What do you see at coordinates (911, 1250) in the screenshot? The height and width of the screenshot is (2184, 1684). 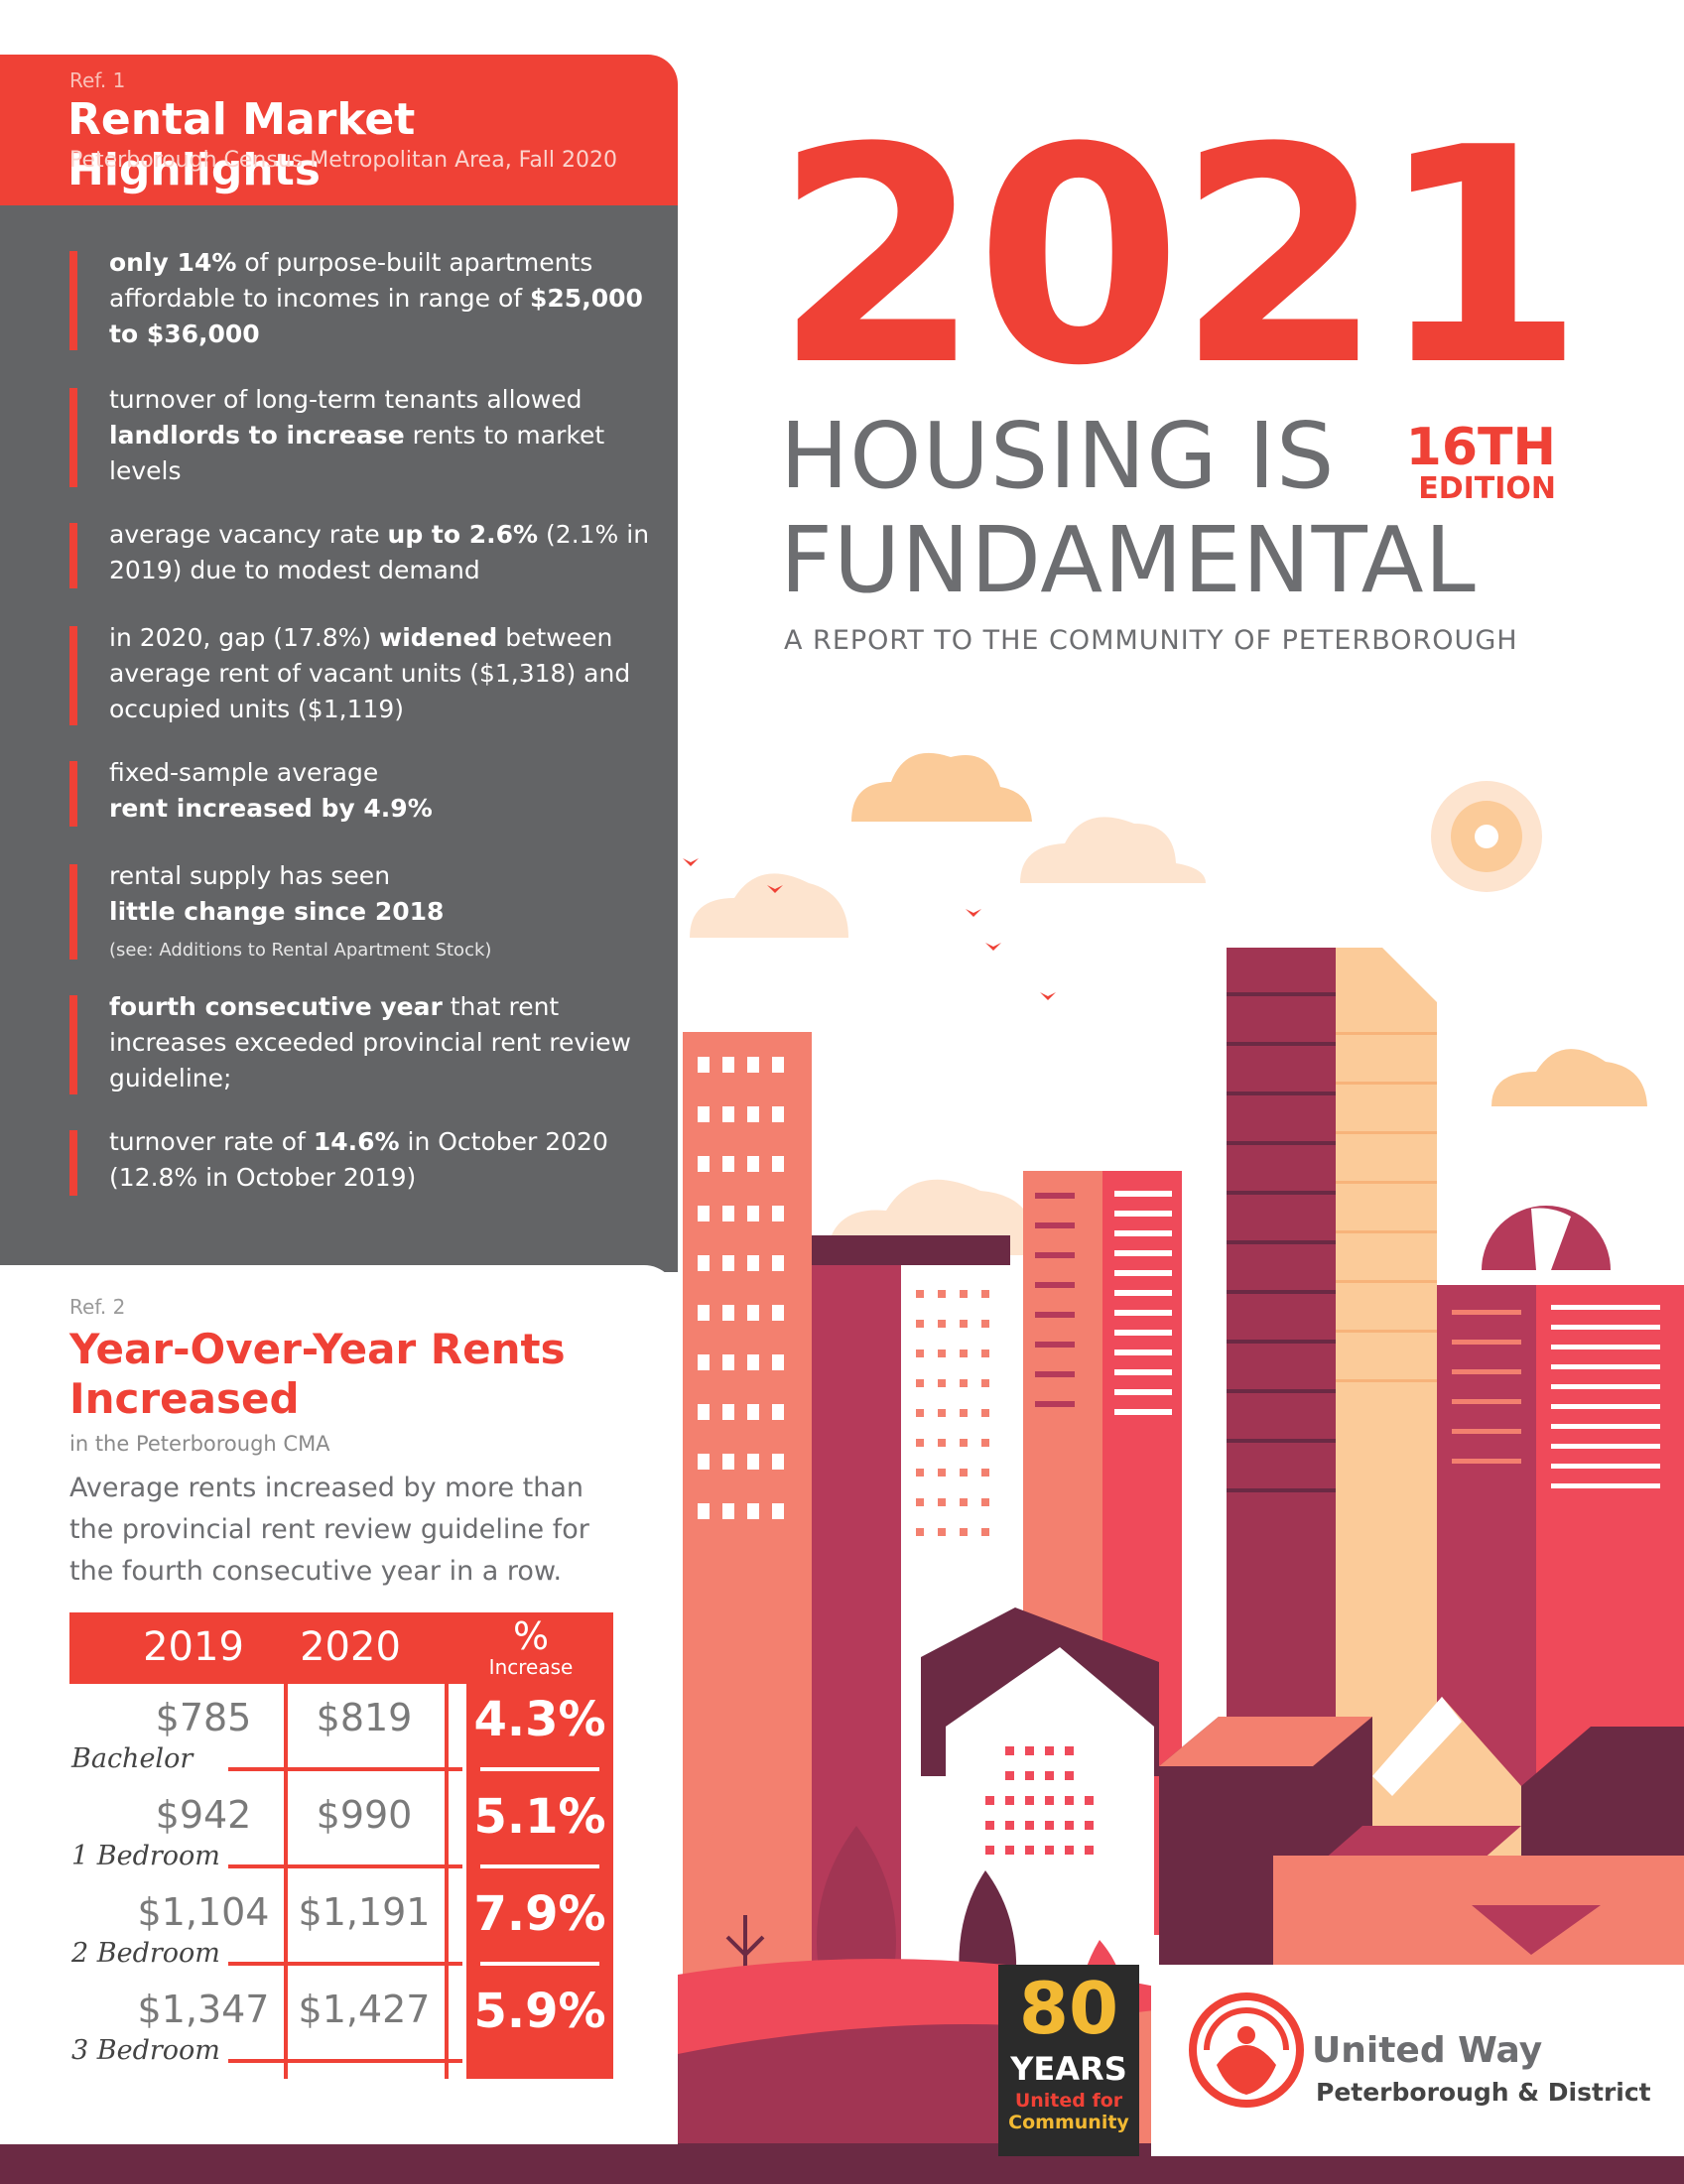 I see `building-roof` at bounding box center [911, 1250].